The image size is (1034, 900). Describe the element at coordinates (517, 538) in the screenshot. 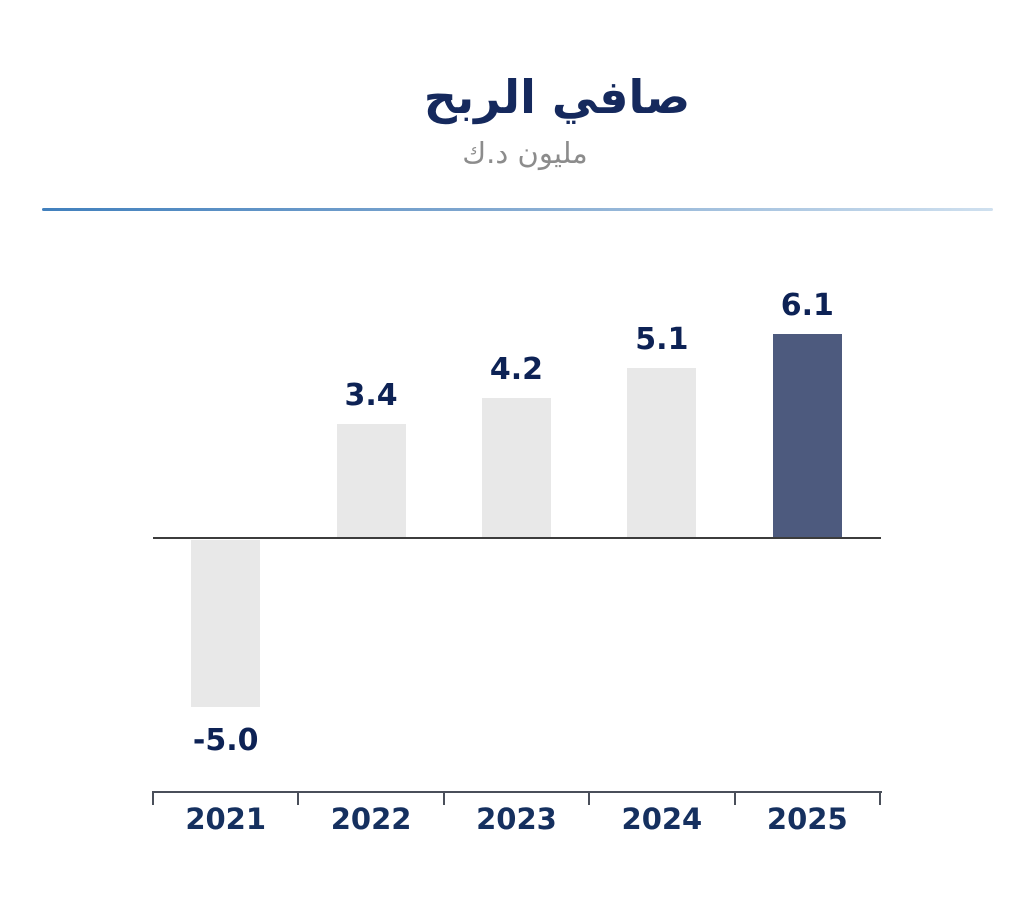

I see `zero-baseline` at that location.